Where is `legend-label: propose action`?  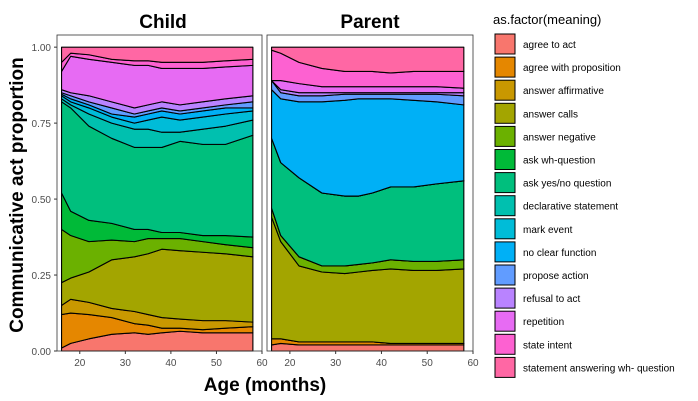
legend-label: propose action is located at coordinates (556, 276).